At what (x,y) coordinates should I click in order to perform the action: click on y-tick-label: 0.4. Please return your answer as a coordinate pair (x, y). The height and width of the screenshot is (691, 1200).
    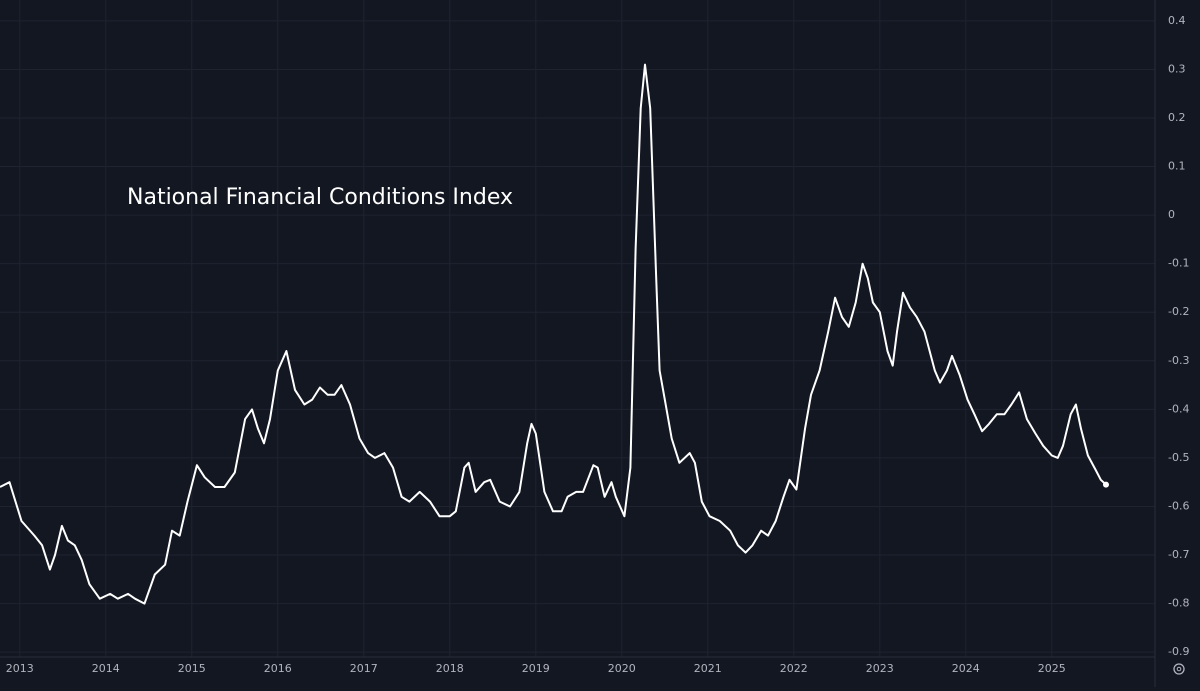
    Looking at the image, I should click on (1177, 20).